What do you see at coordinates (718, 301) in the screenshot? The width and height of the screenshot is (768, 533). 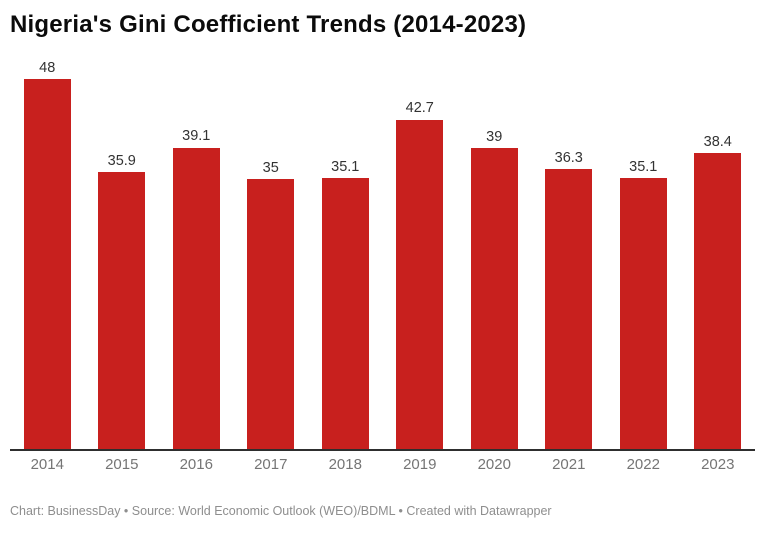 I see `bar-2023` at bounding box center [718, 301].